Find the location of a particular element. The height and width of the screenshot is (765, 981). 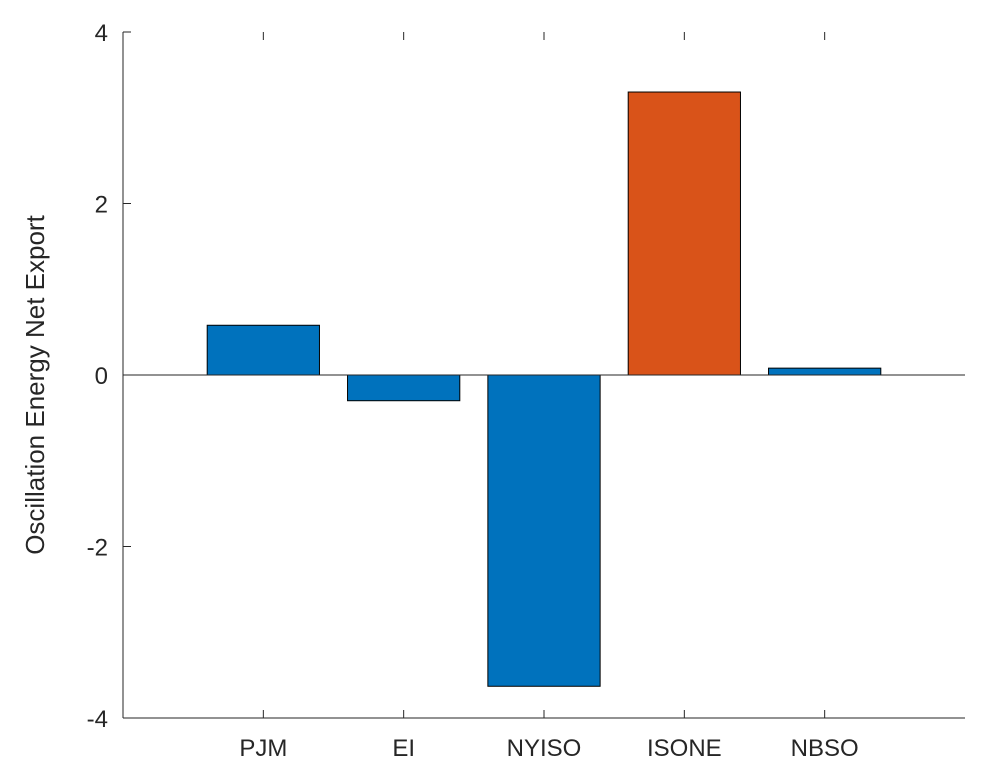

bar-nbso is located at coordinates (825, 371).